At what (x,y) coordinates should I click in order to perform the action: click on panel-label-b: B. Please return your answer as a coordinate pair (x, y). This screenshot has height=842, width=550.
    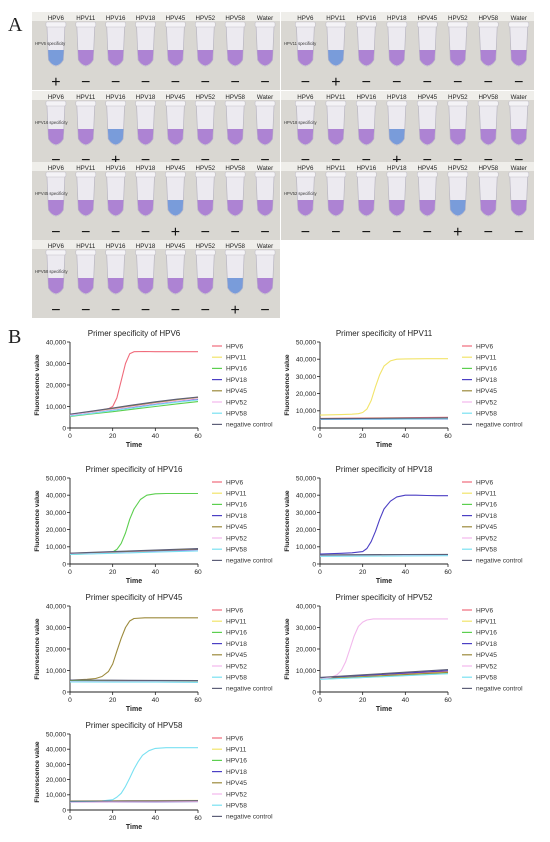
    Looking at the image, I should click on (15, 337).